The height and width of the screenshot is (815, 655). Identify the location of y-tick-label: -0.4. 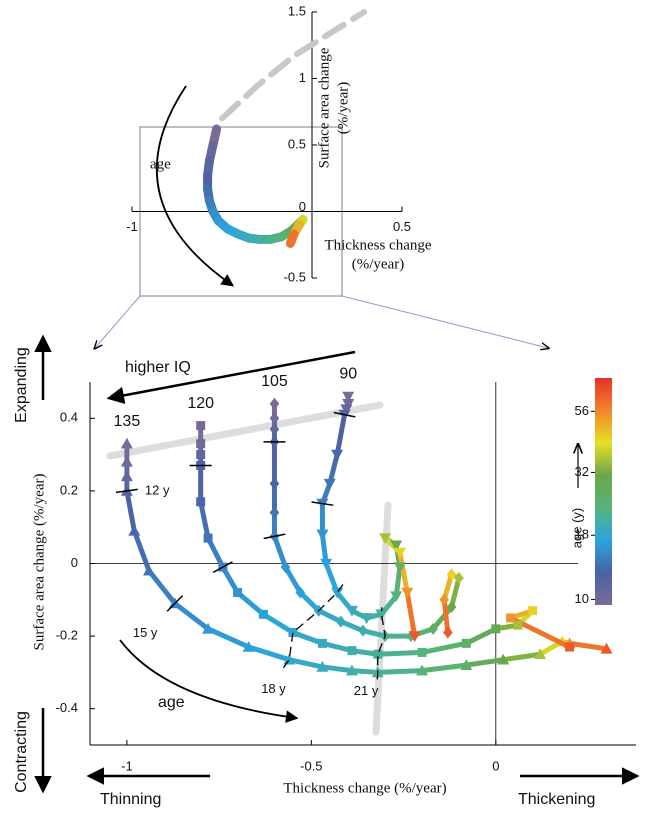
(67, 707).